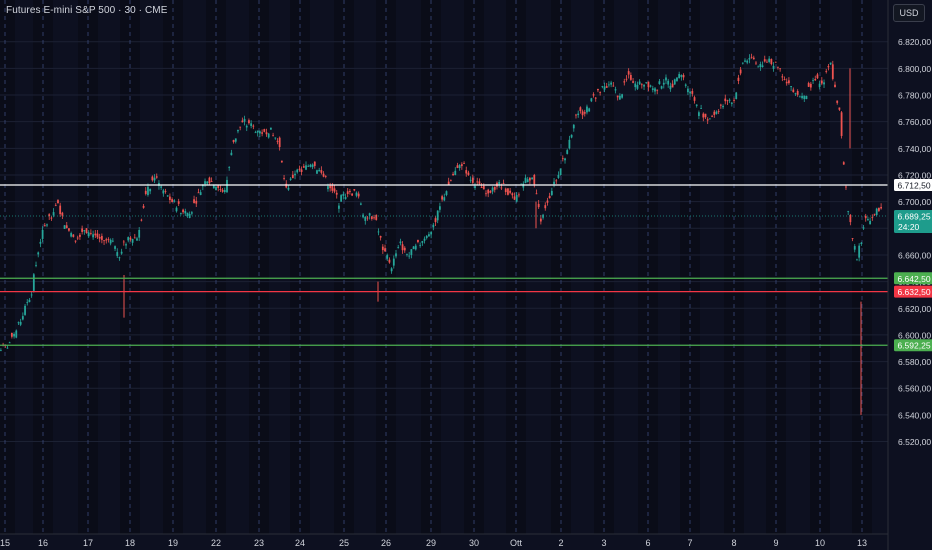  I want to click on currency-button: USD, so click(909, 13).